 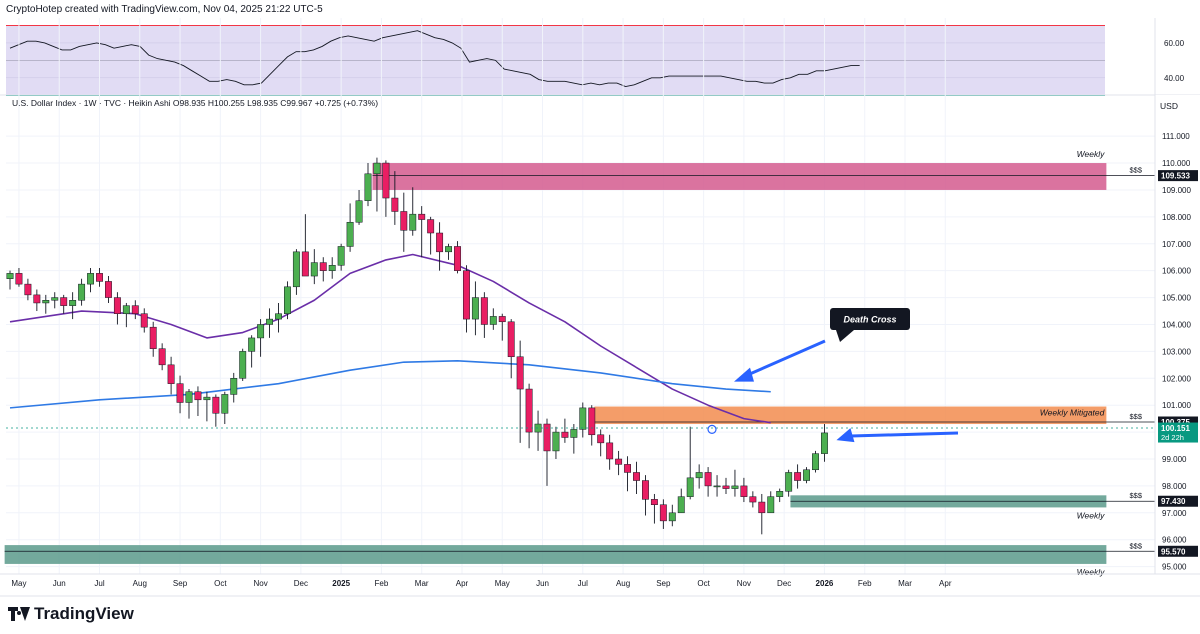 I want to click on price-label-box, so click(x=1178, y=176).